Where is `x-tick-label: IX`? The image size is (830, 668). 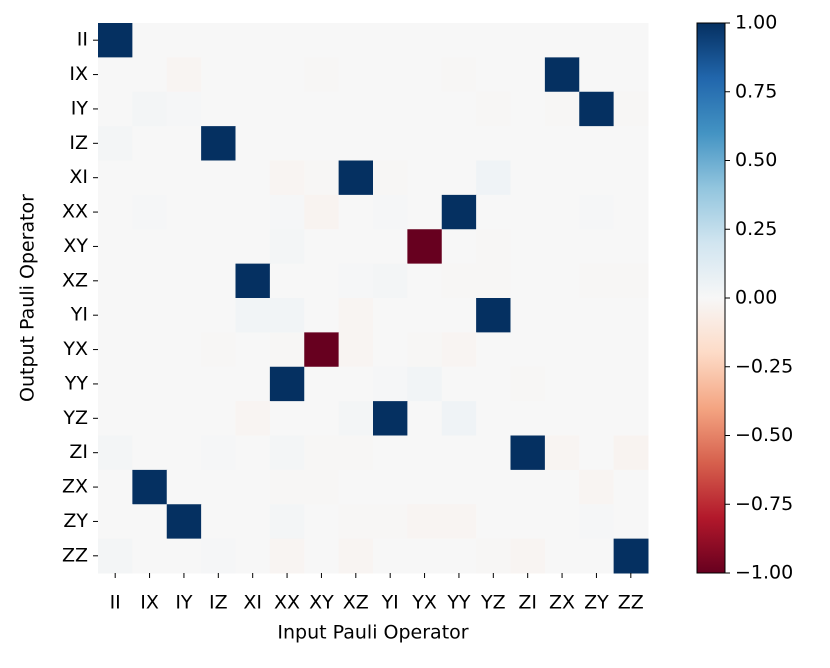 x-tick-label: IX is located at coordinates (149, 603).